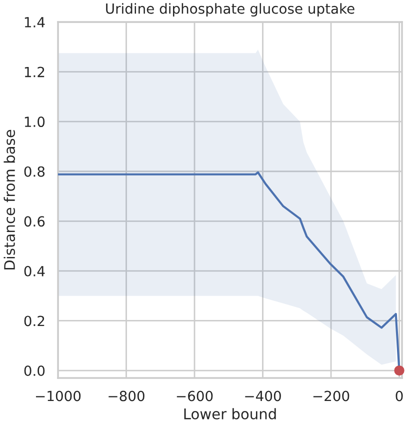 Image resolution: width=407 pixels, height=421 pixels. I want to click on y-tick-label: 0.0, so click(34, 371).